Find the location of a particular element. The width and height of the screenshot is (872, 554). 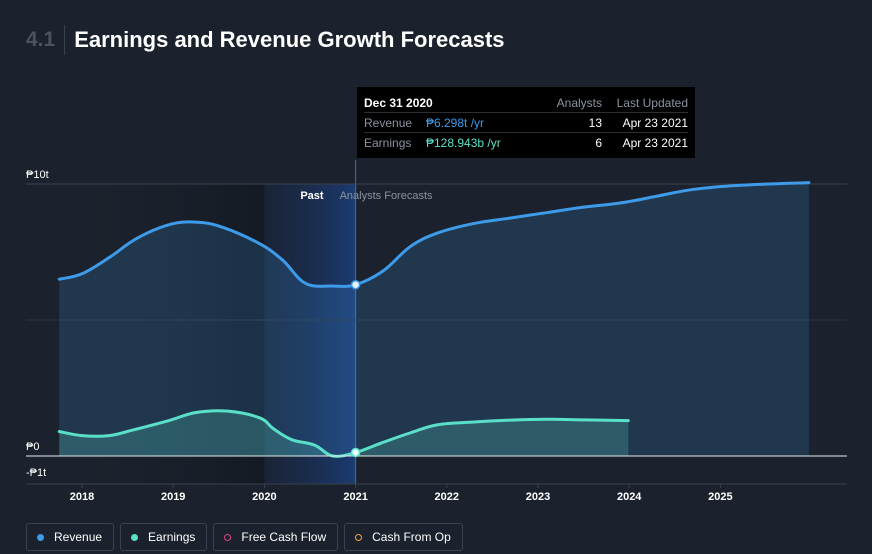

tooltip-value: ₱128.943b /yr is located at coordinates (463, 142).